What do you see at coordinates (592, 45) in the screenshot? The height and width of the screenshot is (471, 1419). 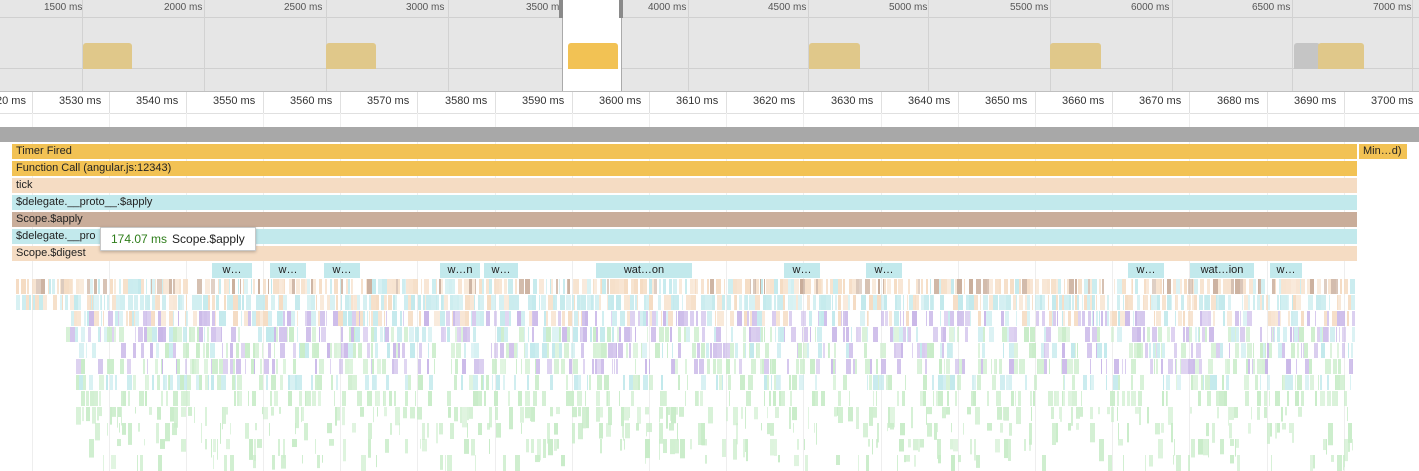 I see `overview-selection-window` at bounding box center [592, 45].